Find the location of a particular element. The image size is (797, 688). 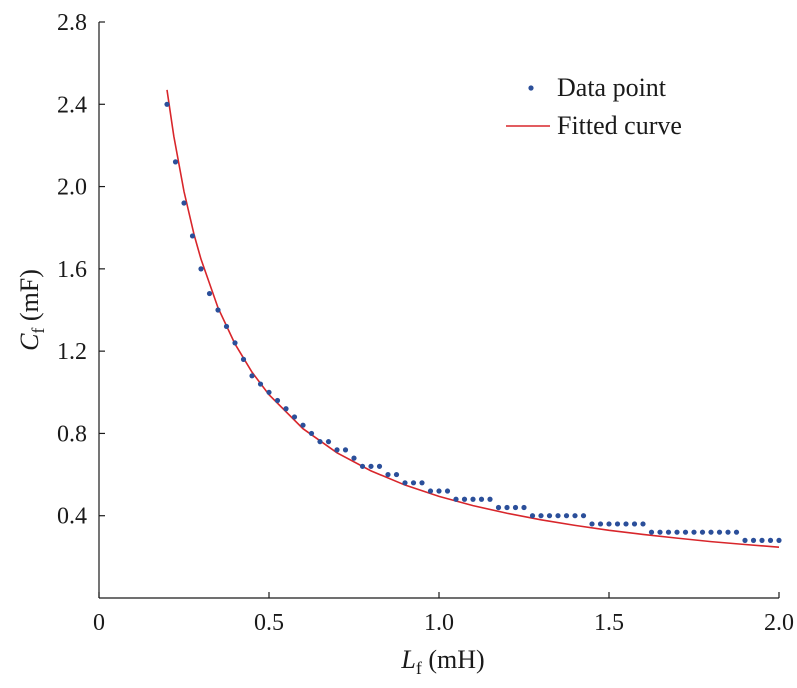

legend-label-fitted-curve: Fitted curve is located at coordinates (619, 125).